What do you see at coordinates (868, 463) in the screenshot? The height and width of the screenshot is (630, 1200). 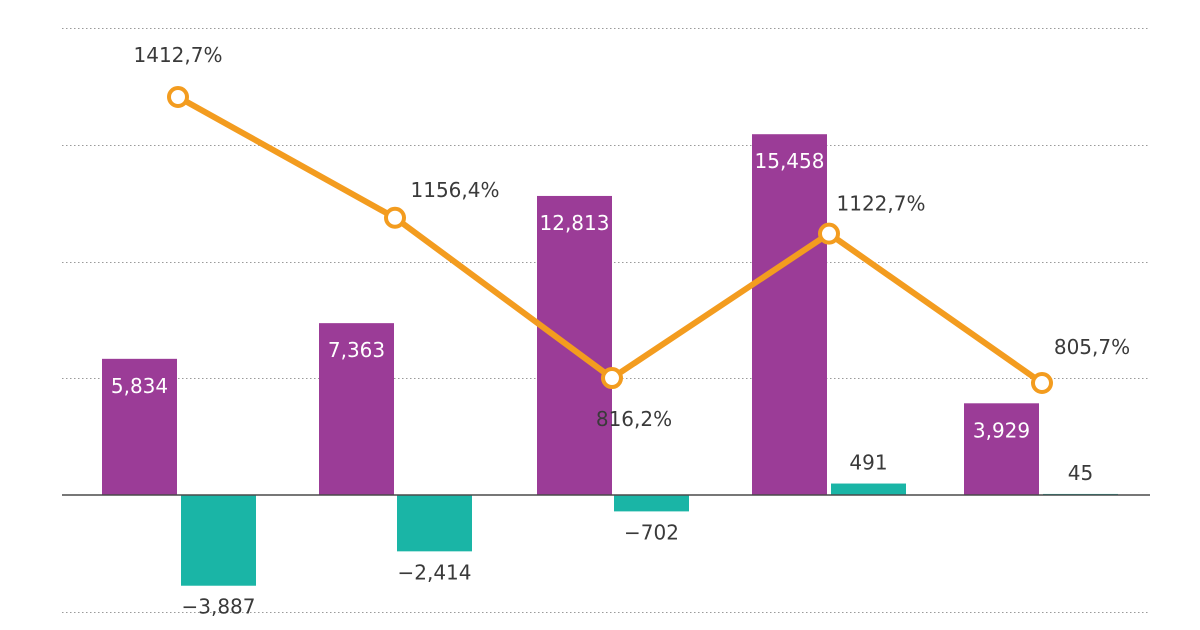 I see `label-teal-4: 491` at bounding box center [868, 463].